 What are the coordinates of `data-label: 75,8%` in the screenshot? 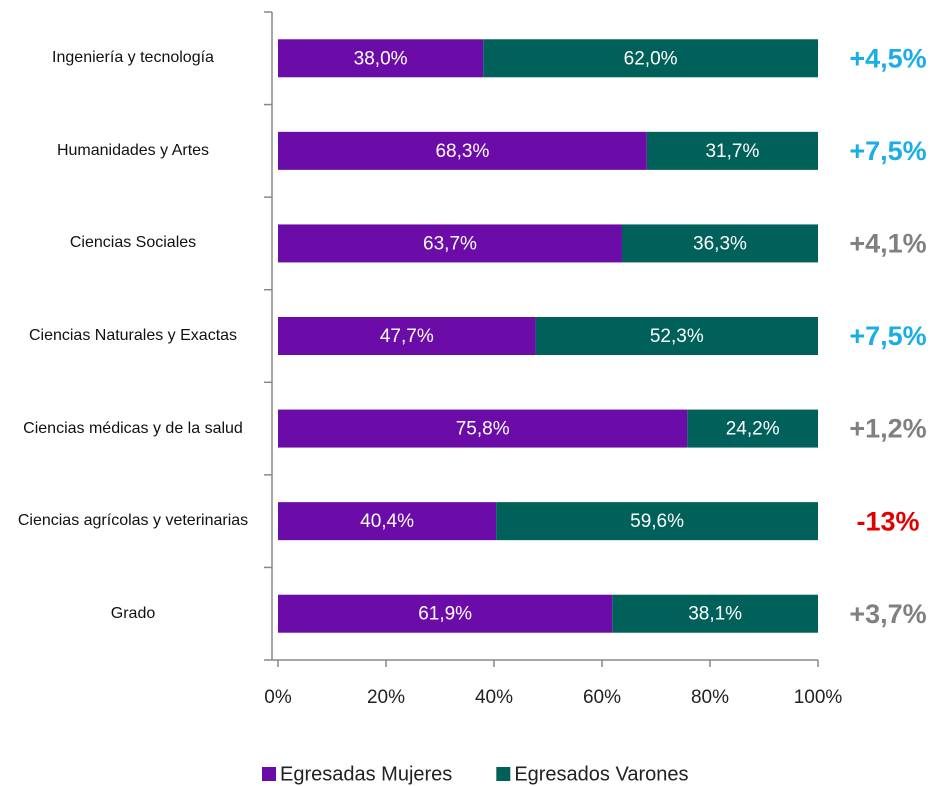 It's located at (483, 429).